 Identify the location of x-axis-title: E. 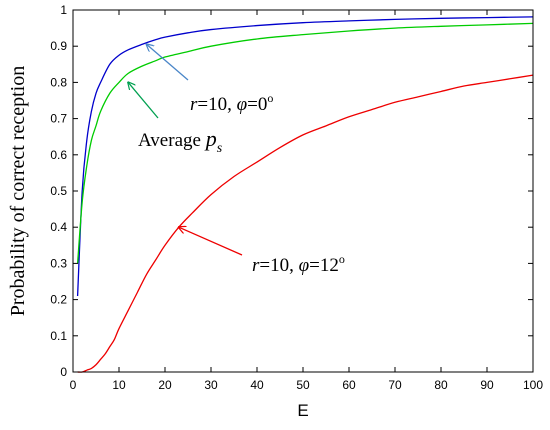
(302, 410).